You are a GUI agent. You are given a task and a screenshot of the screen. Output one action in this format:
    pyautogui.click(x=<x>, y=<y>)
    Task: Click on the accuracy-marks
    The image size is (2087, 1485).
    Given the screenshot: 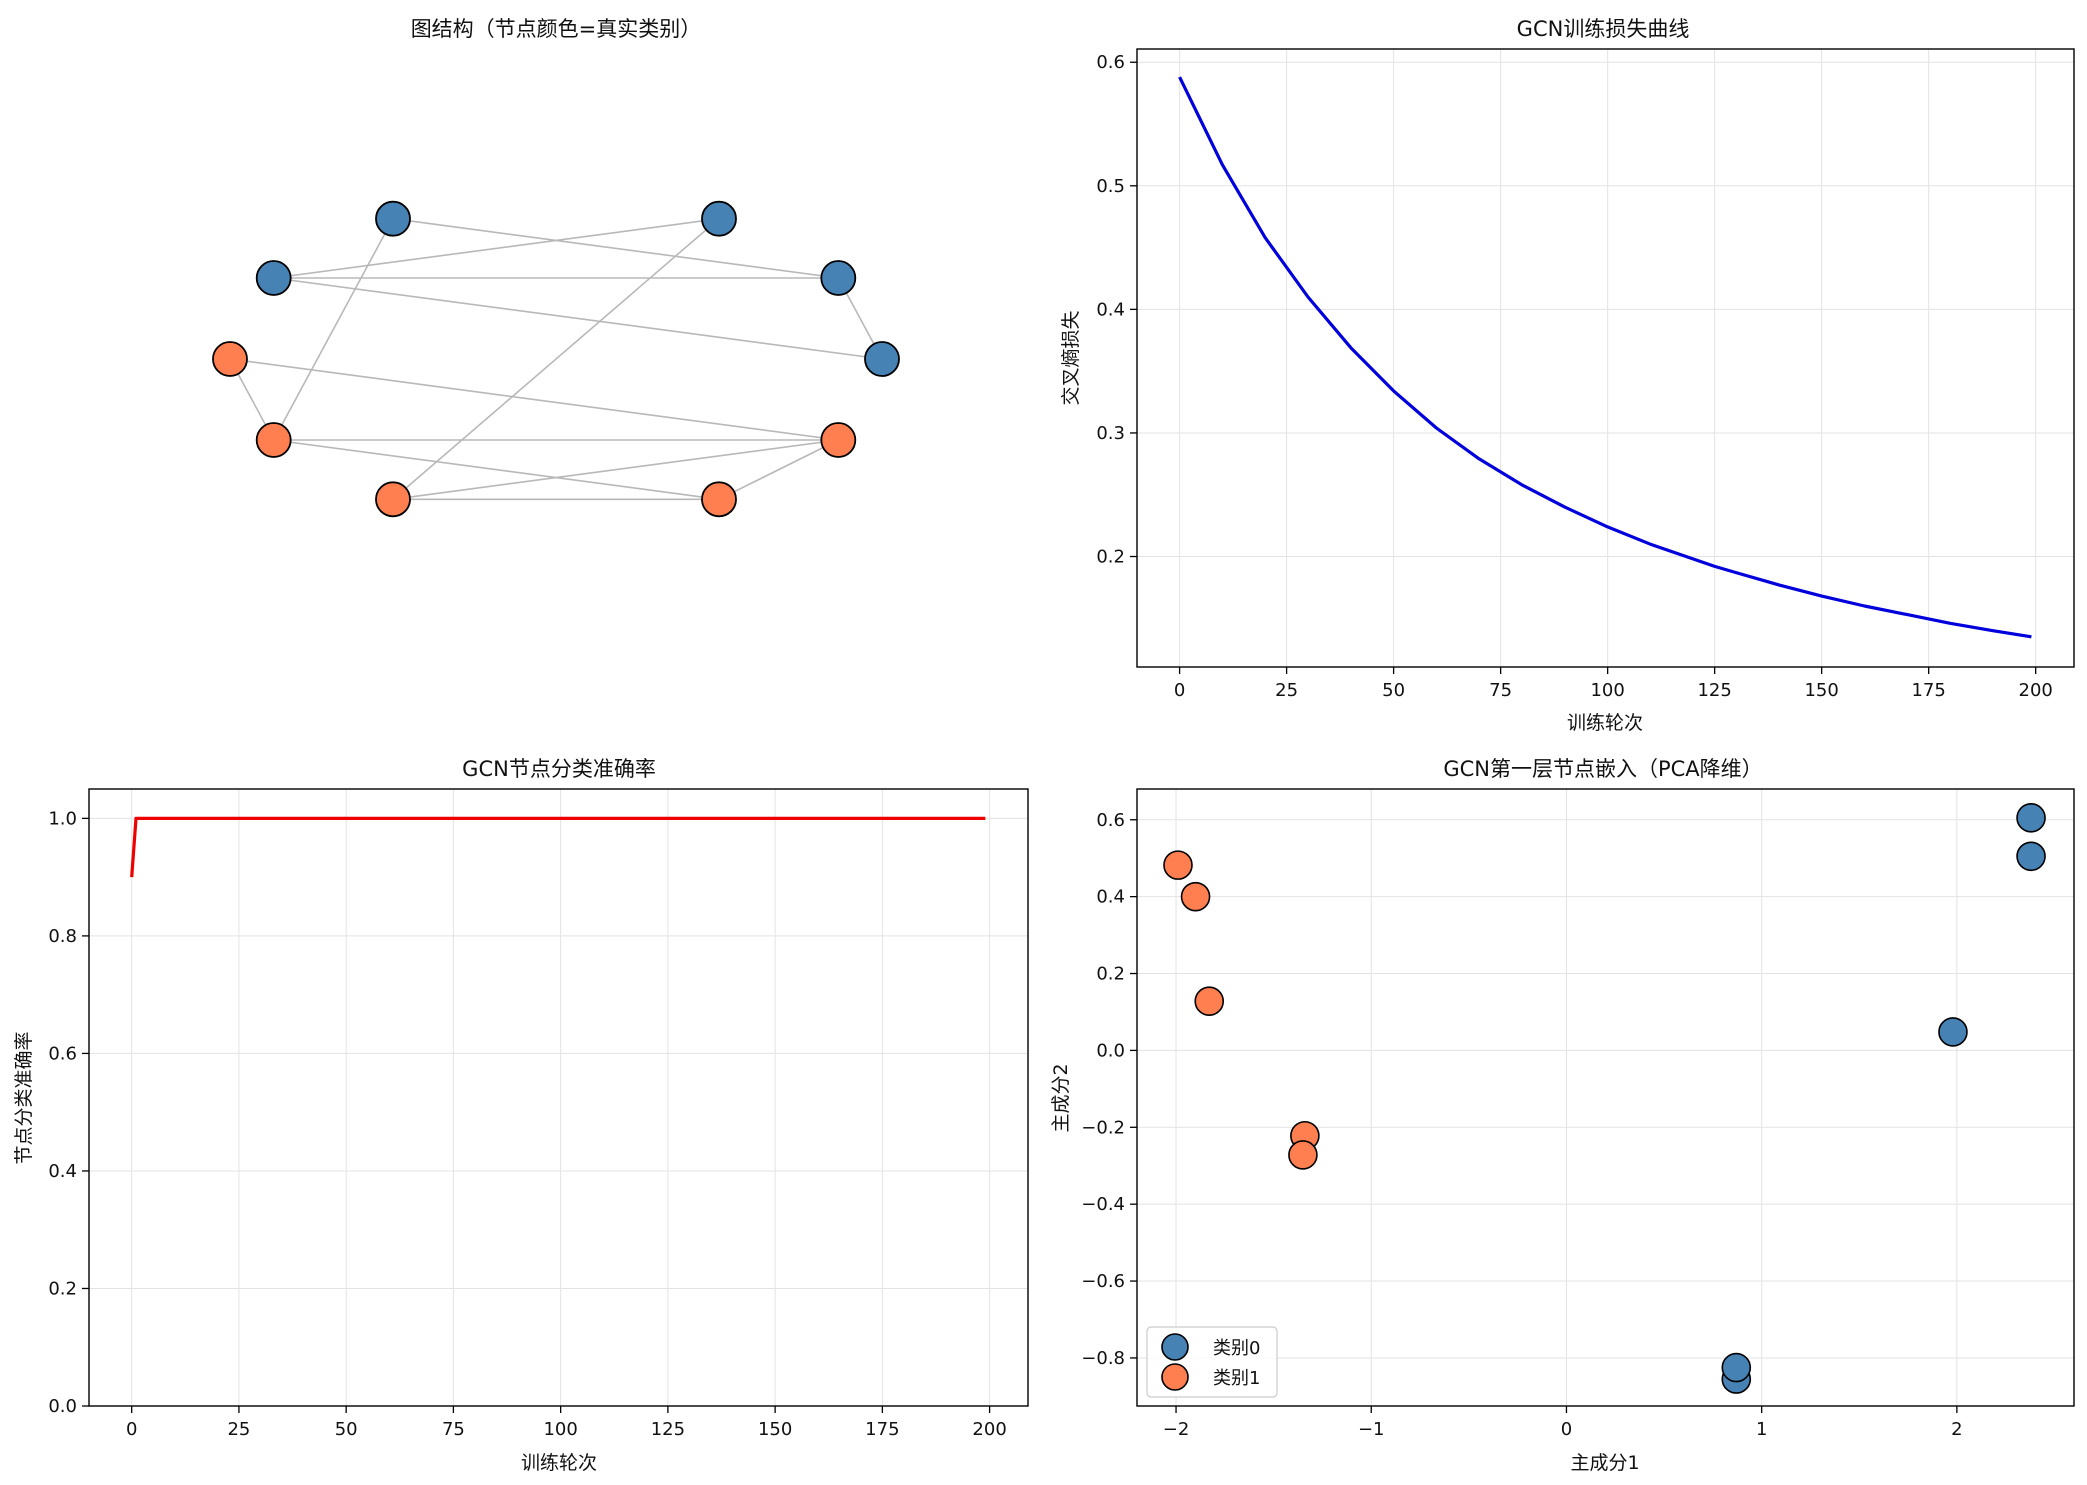 What is the action you would take?
    pyautogui.click(x=558, y=847)
    